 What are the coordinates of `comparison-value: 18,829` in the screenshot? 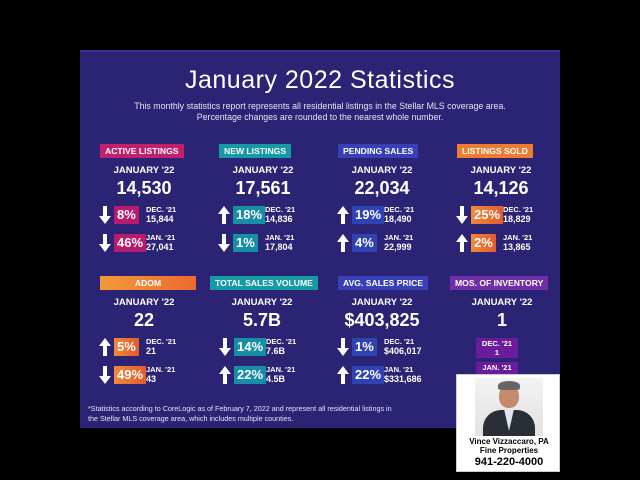 It's located at (517, 219).